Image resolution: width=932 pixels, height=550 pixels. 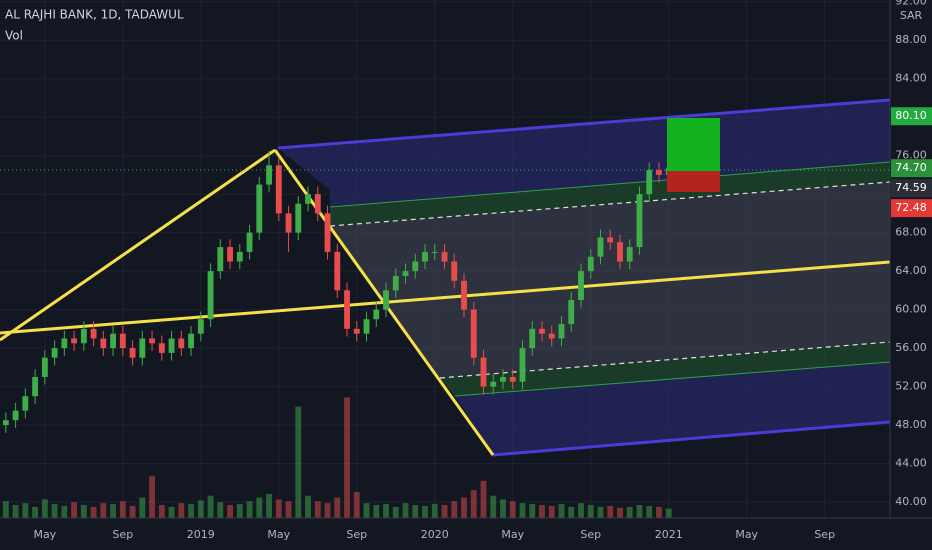 What do you see at coordinates (512, 534) in the screenshot?
I see `x-tick-label: May` at bounding box center [512, 534].